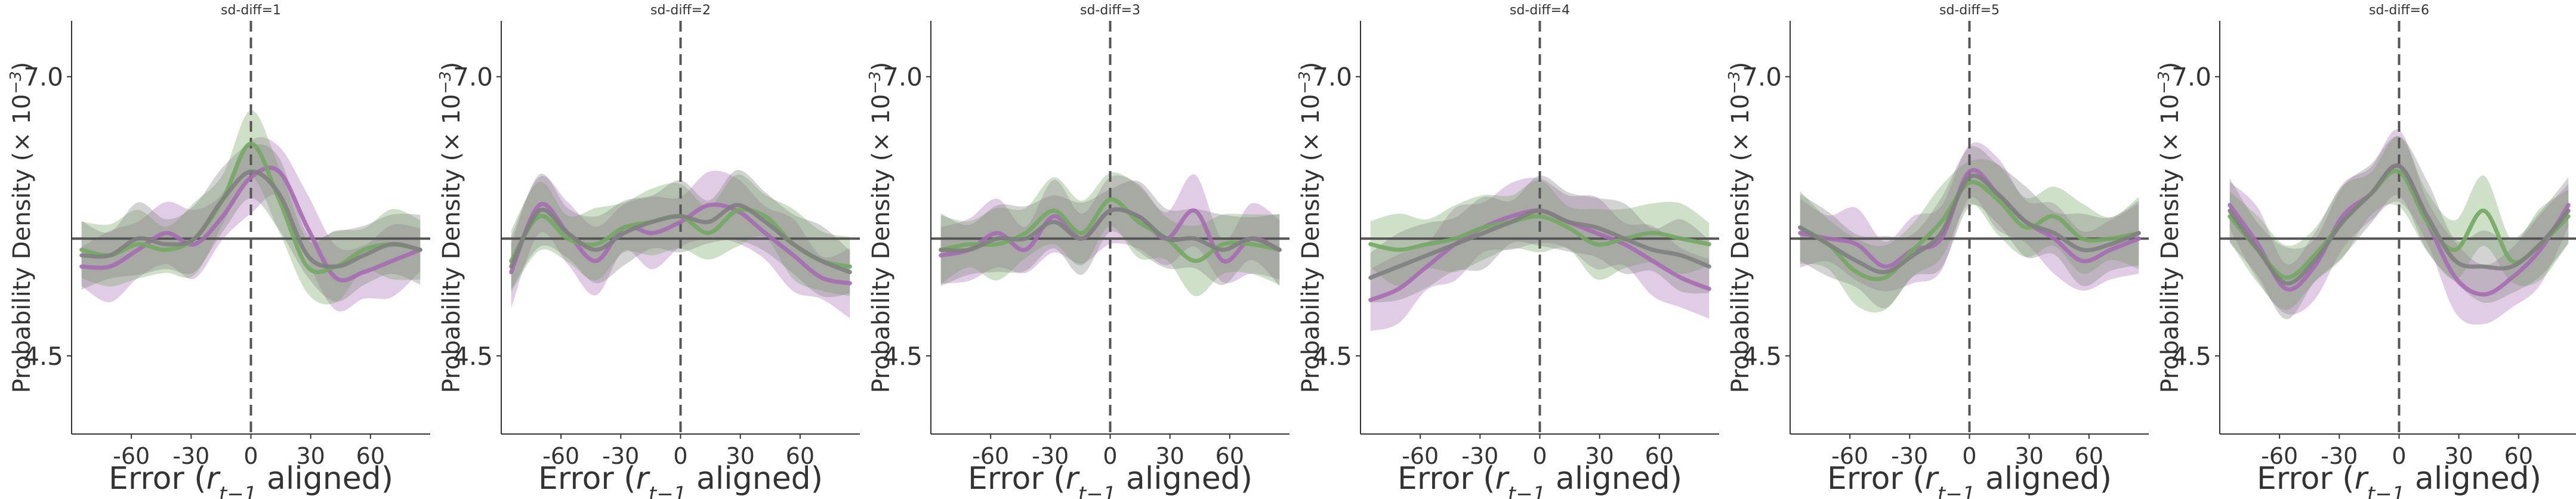 The image size is (2576, 499). I want to click on subplot-title: sd-diff=1, so click(251, 10).